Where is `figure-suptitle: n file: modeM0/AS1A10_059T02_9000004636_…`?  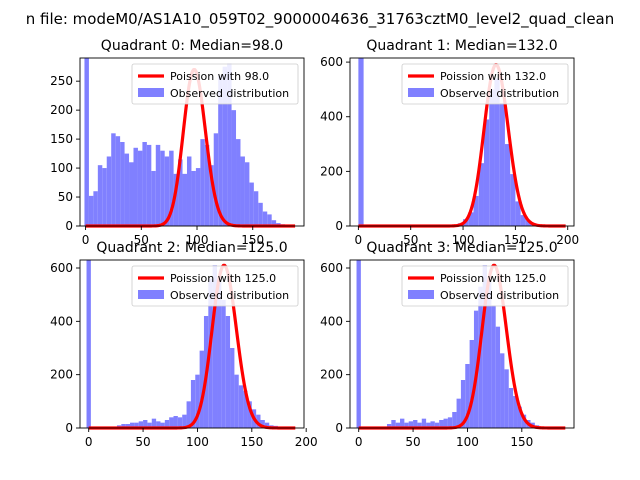 figure-suptitle: n file: modeM0/AS1A10_059T02_9000004636_… is located at coordinates (320, 19).